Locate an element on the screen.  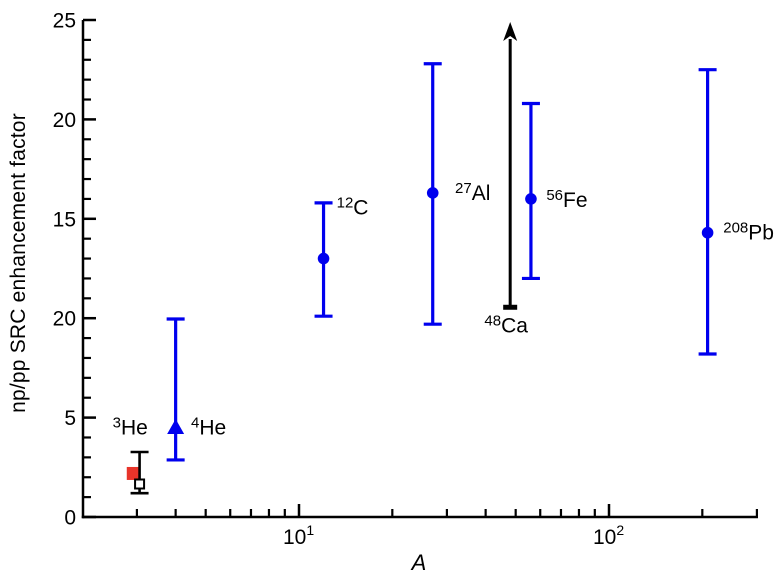
point-label-4He: 4He is located at coordinates (208, 427).